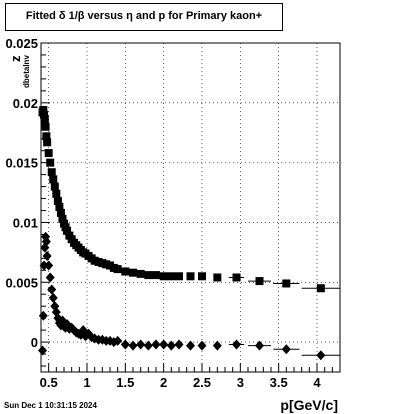 This screenshot has height=414, width=400. Describe the element at coordinates (15, 58) in the screenshot. I see `y-axis-title-main: z` at that location.